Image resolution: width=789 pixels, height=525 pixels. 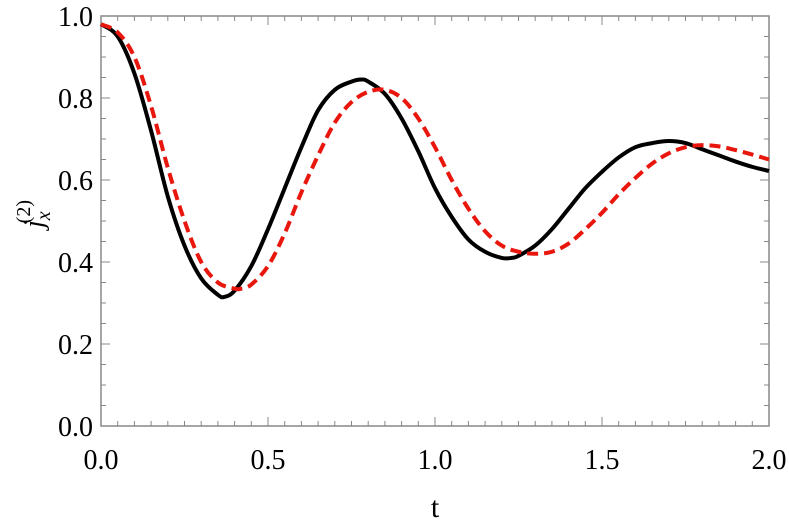 I want to click on y-tick-label: 0.2, so click(x=75, y=345).